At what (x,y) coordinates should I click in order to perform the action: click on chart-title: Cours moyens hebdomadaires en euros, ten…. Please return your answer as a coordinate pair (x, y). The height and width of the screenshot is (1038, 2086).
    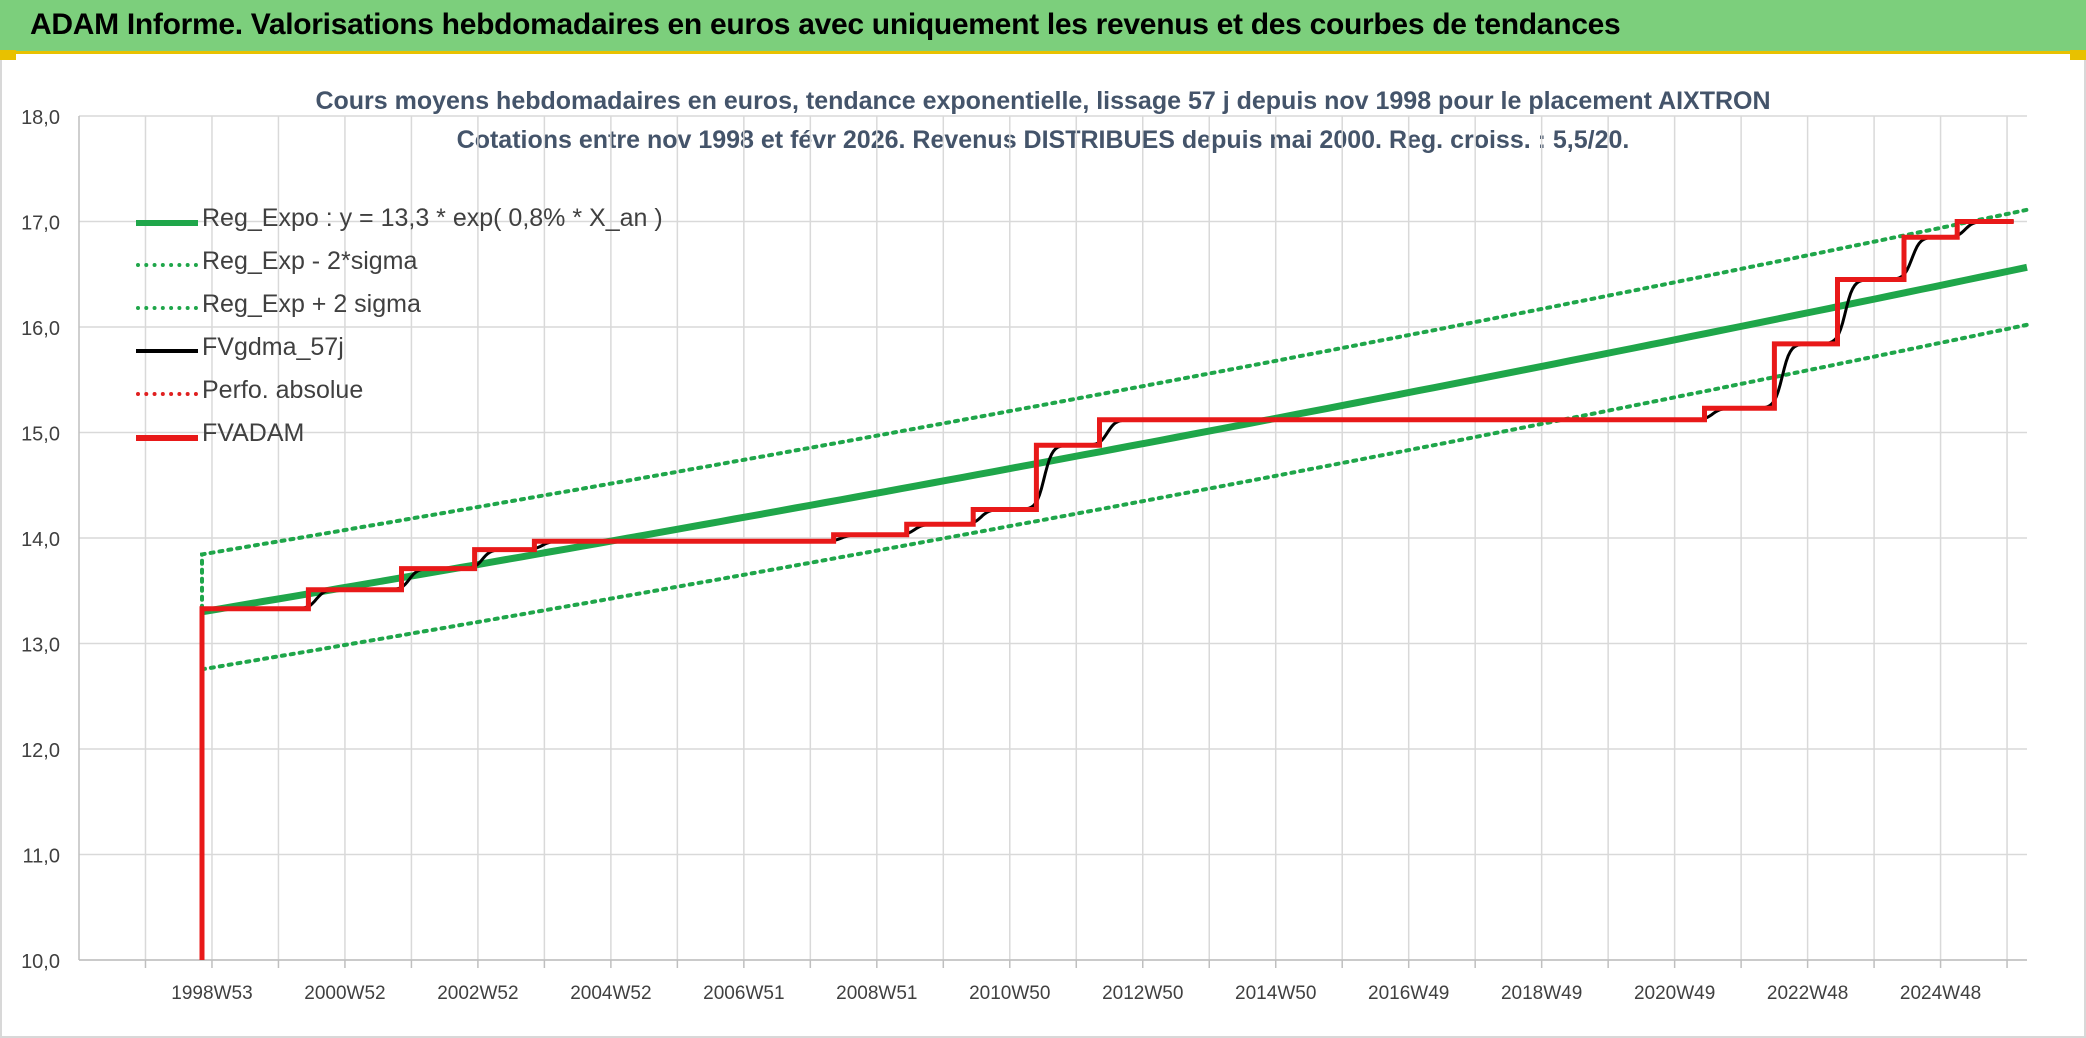
    Looking at the image, I should click on (1043, 121).